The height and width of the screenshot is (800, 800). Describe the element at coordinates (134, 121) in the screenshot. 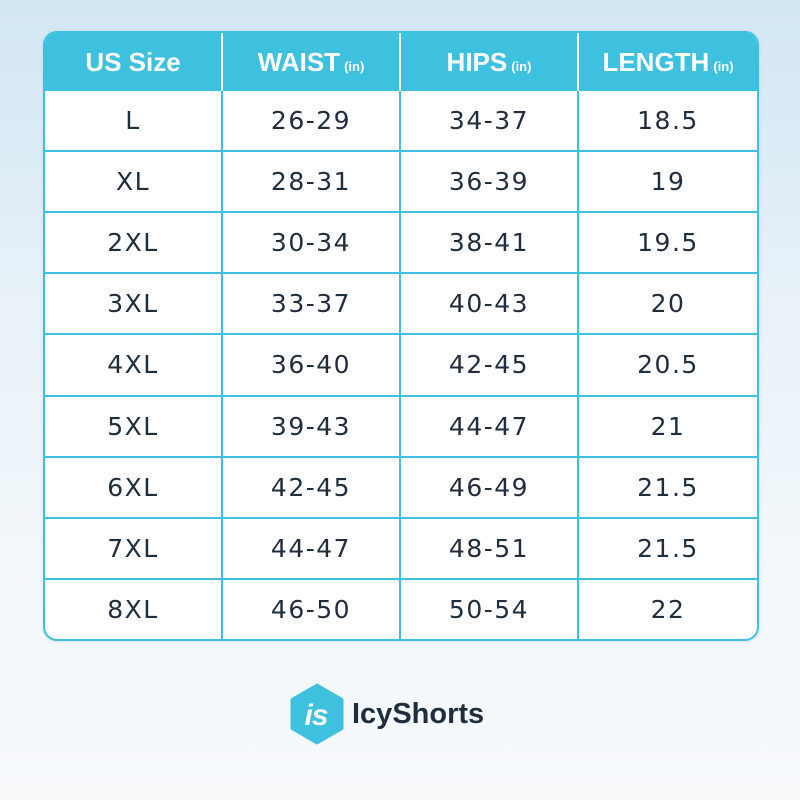

I see `size-cell: L` at that location.